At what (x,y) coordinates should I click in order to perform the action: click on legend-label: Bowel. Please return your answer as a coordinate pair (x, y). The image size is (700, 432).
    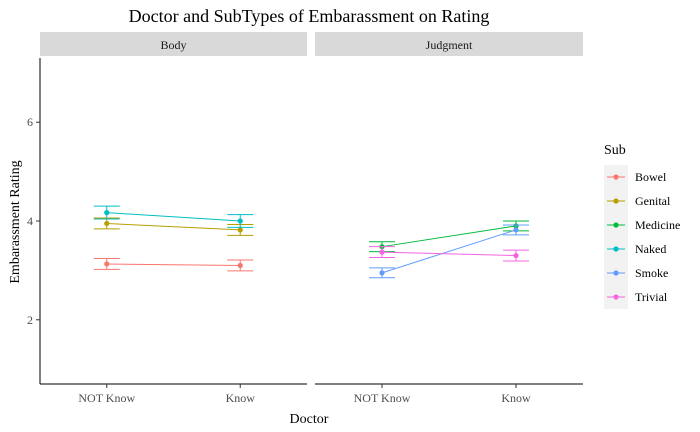
    Looking at the image, I should click on (651, 177).